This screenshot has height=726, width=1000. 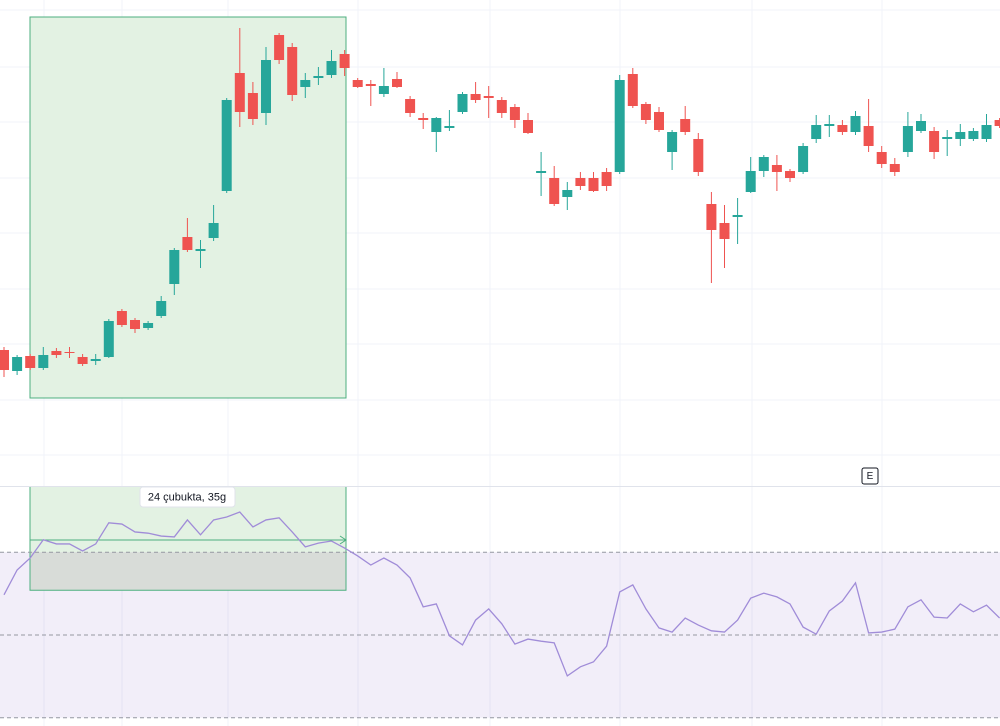 I want to click on measure-box-edge, so click(x=188, y=539).